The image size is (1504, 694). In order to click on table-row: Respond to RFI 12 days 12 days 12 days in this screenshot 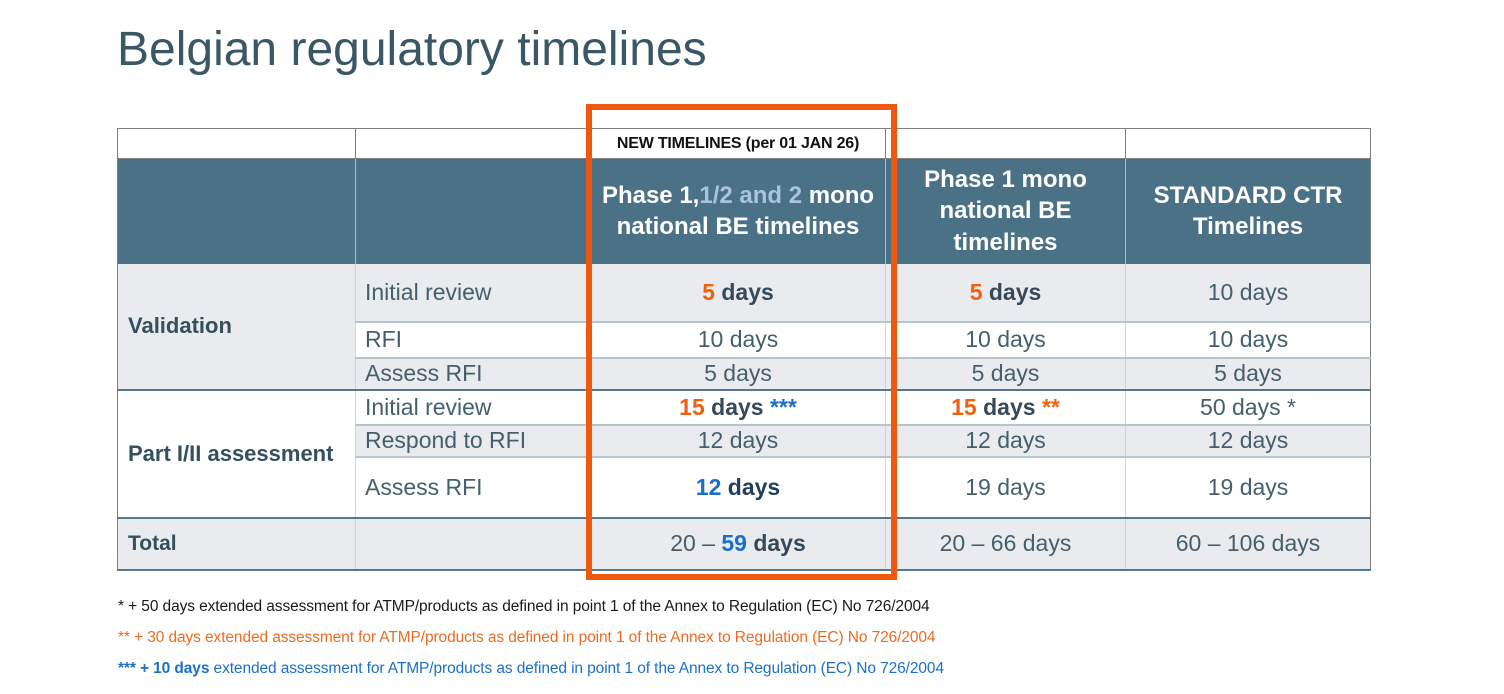, I will do `click(744, 440)`.